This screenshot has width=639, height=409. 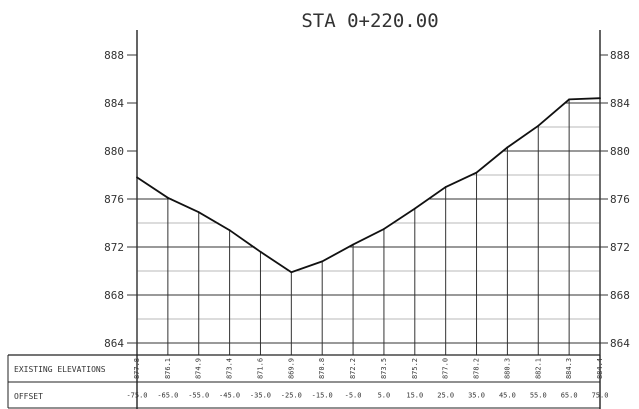 I want to click on table-cell-value: 871.6, so click(x=260, y=368).